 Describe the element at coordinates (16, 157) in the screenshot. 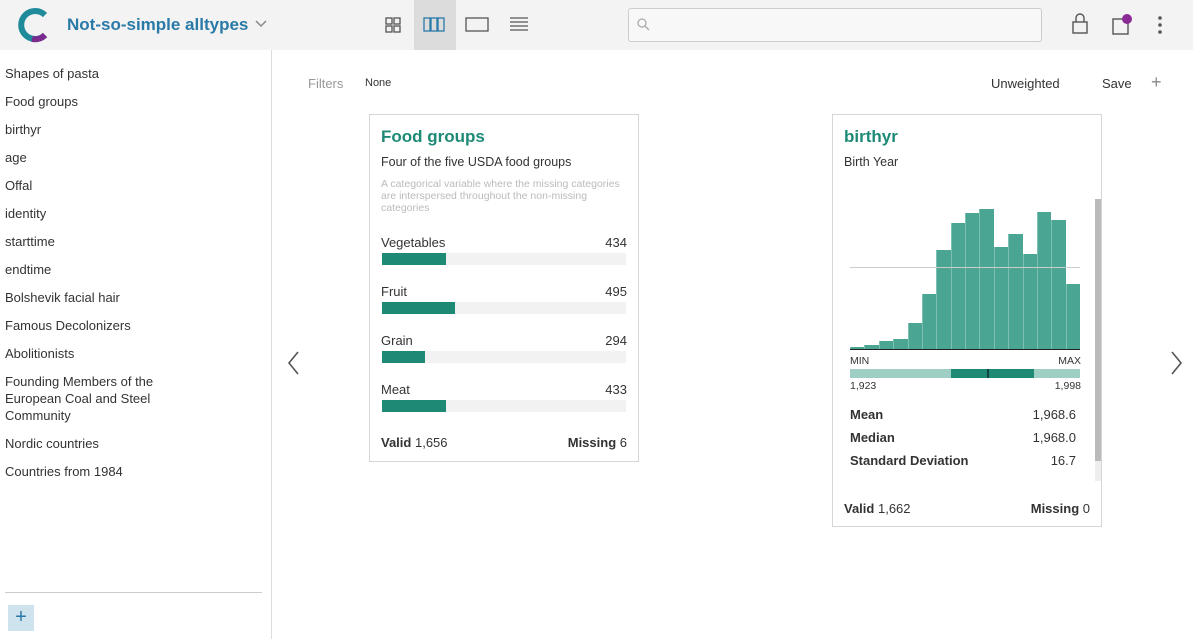

I see `sidebar-item: age` at that location.